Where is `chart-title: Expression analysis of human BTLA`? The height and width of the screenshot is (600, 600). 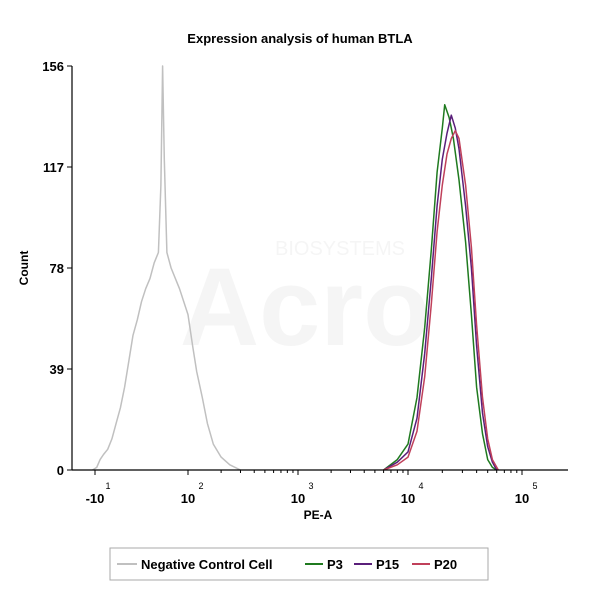 chart-title: Expression analysis of human BTLA is located at coordinates (300, 38).